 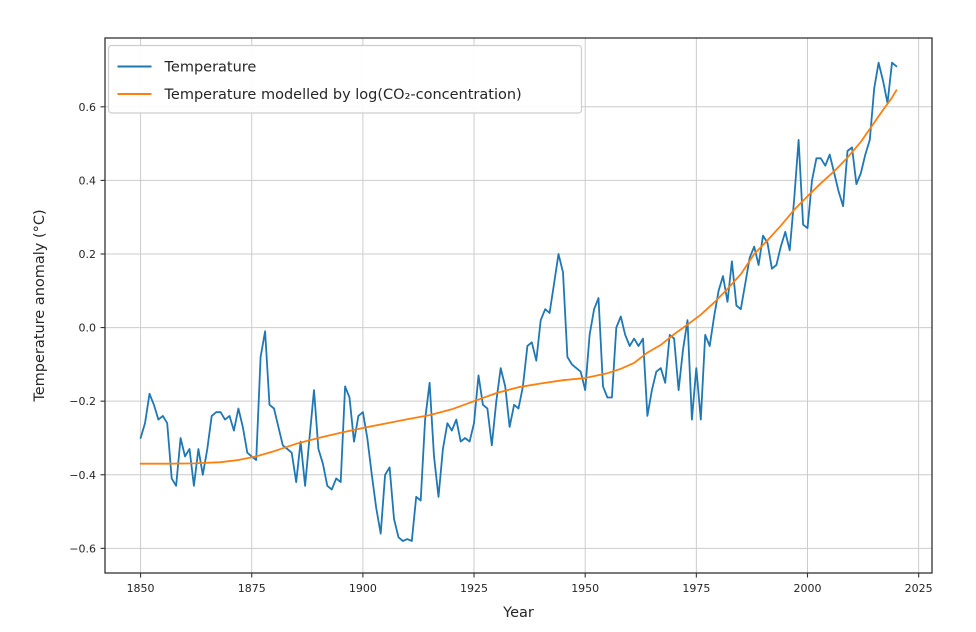 What do you see at coordinates (88, 180) in the screenshot?
I see `y-tick-label: 0.4` at bounding box center [88, 180].